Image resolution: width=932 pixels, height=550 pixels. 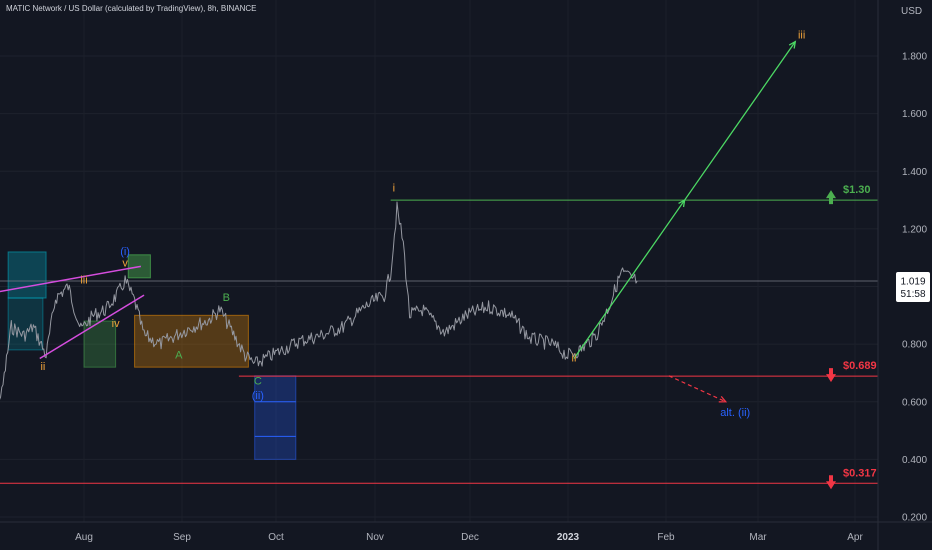 What do you see at coordinates (857, 190) in the screenshot?
I see `level-label: $1.30` at bounding box center [857, 190].